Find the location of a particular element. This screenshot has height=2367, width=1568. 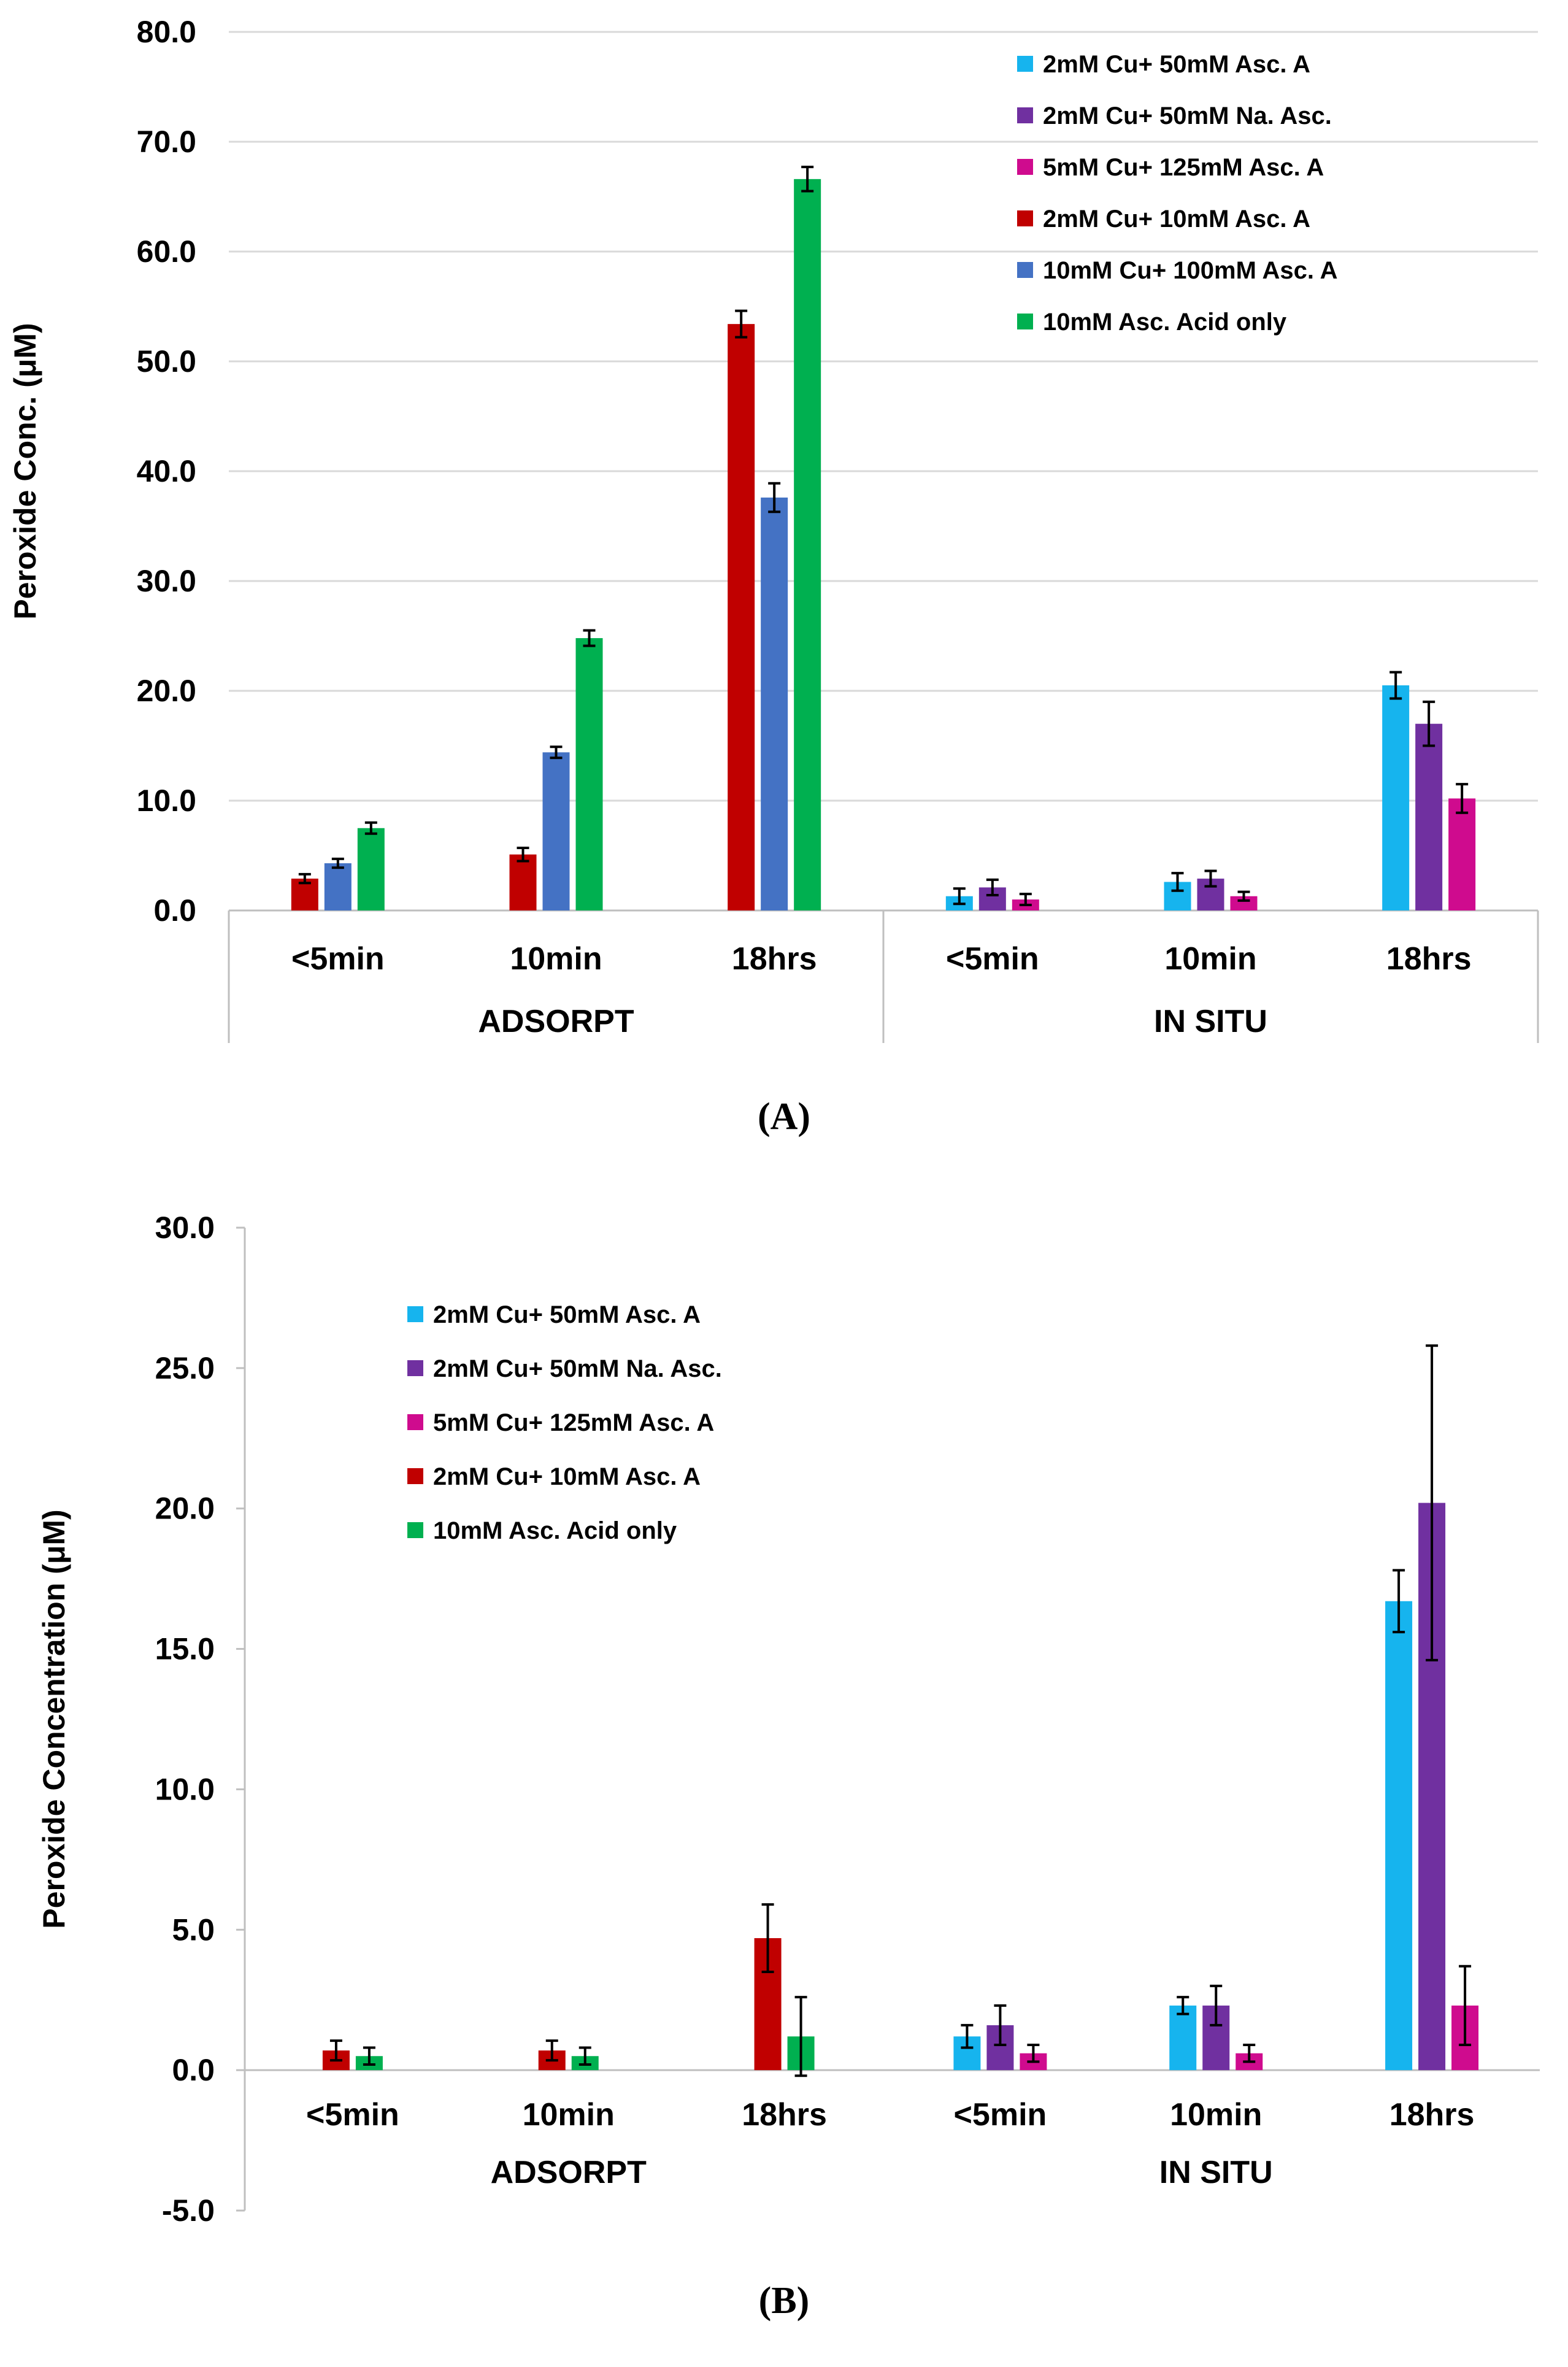

y-tick-label: 40.0 is located at coordinates (166, 471).